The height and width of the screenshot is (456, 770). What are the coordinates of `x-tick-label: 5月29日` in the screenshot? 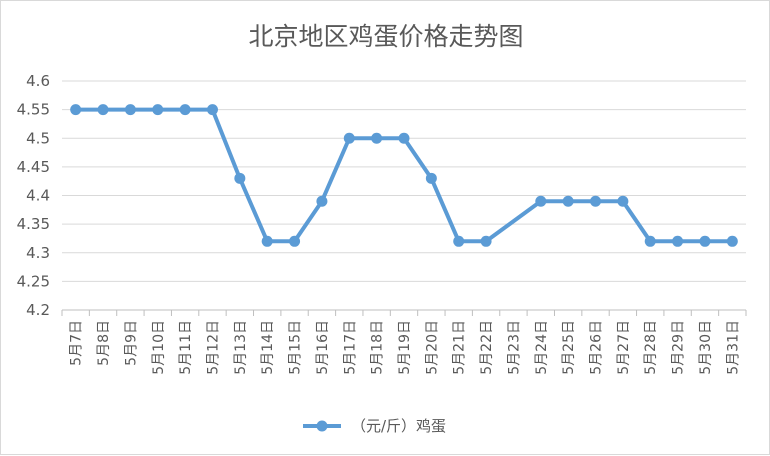 It's located at (679, 347).